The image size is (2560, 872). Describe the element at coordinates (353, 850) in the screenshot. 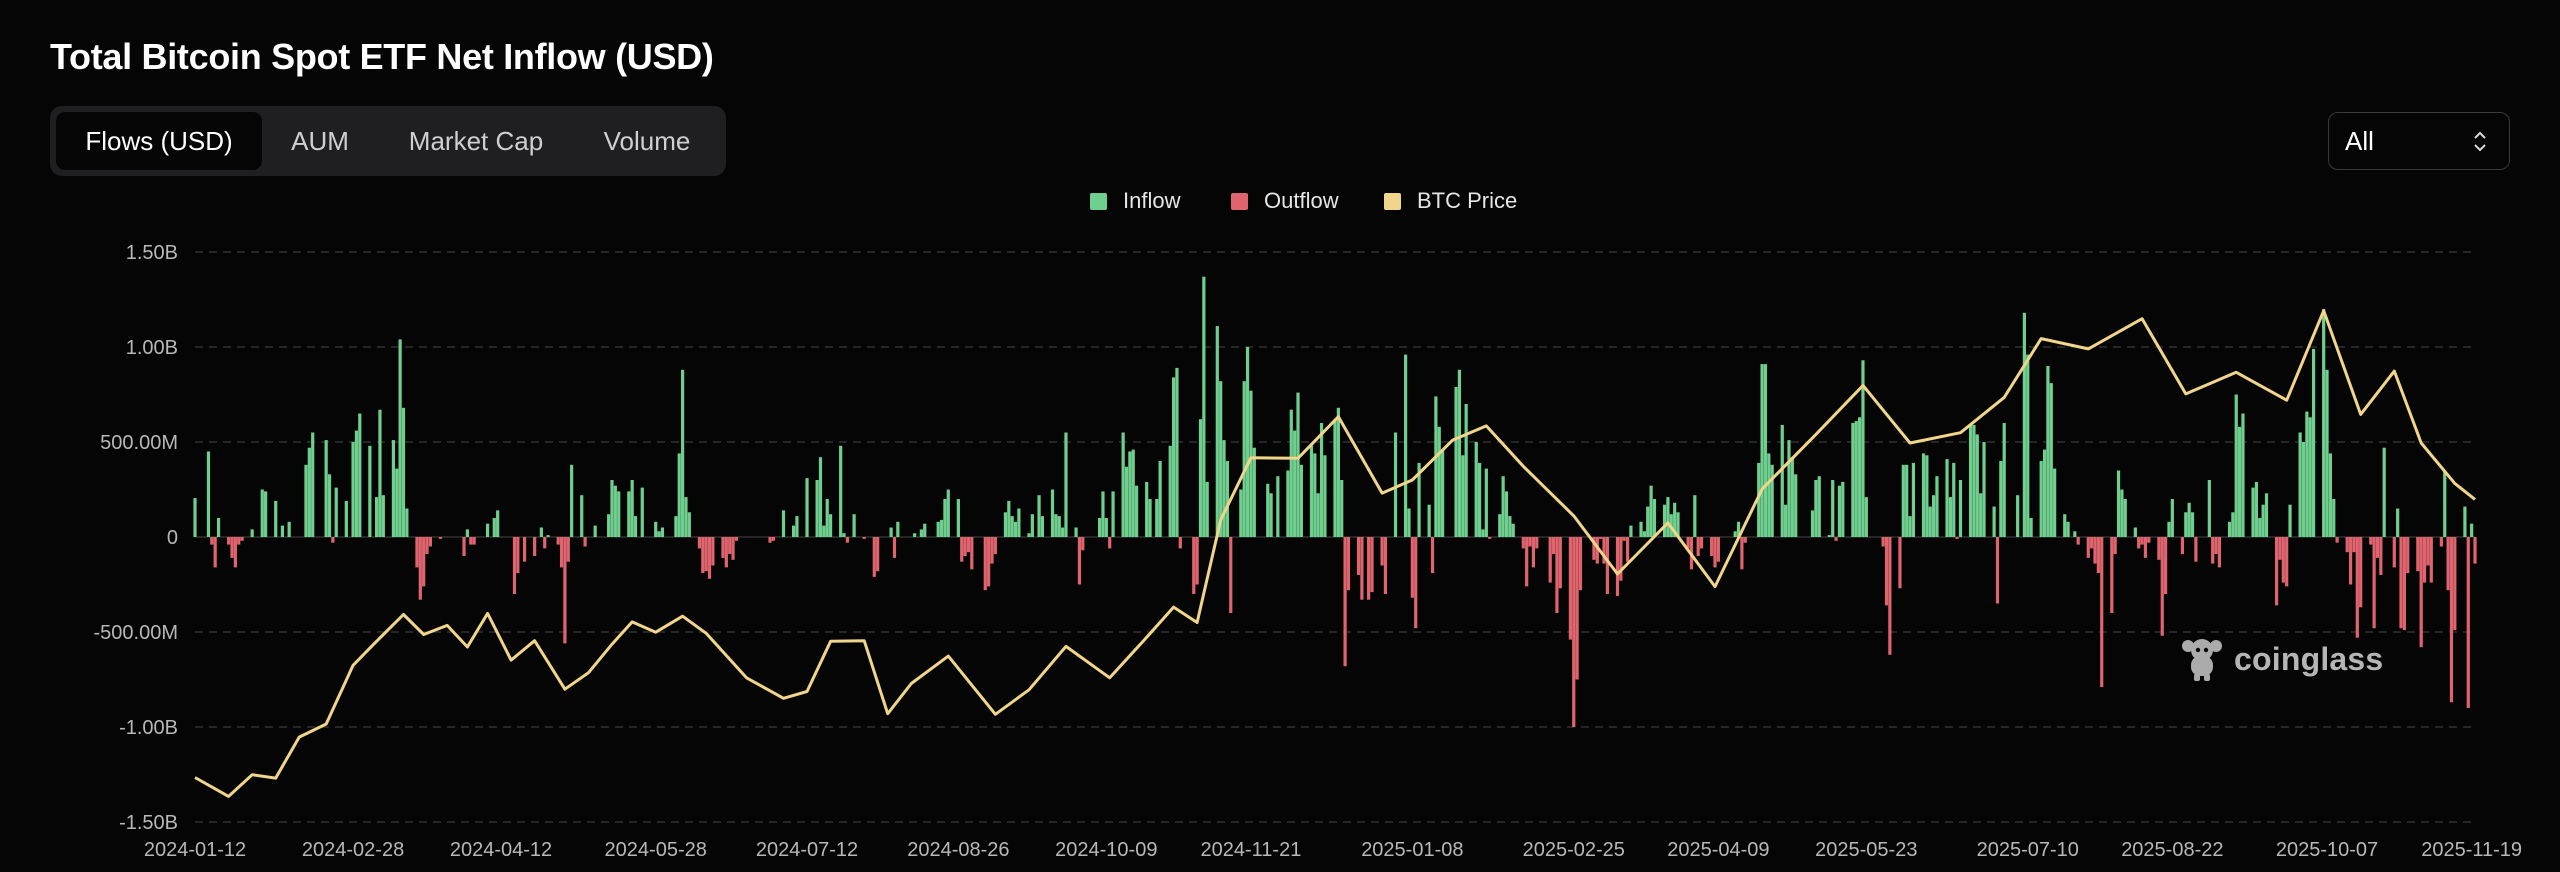

I see `x-tick-label: 2024-02-28` at that location.